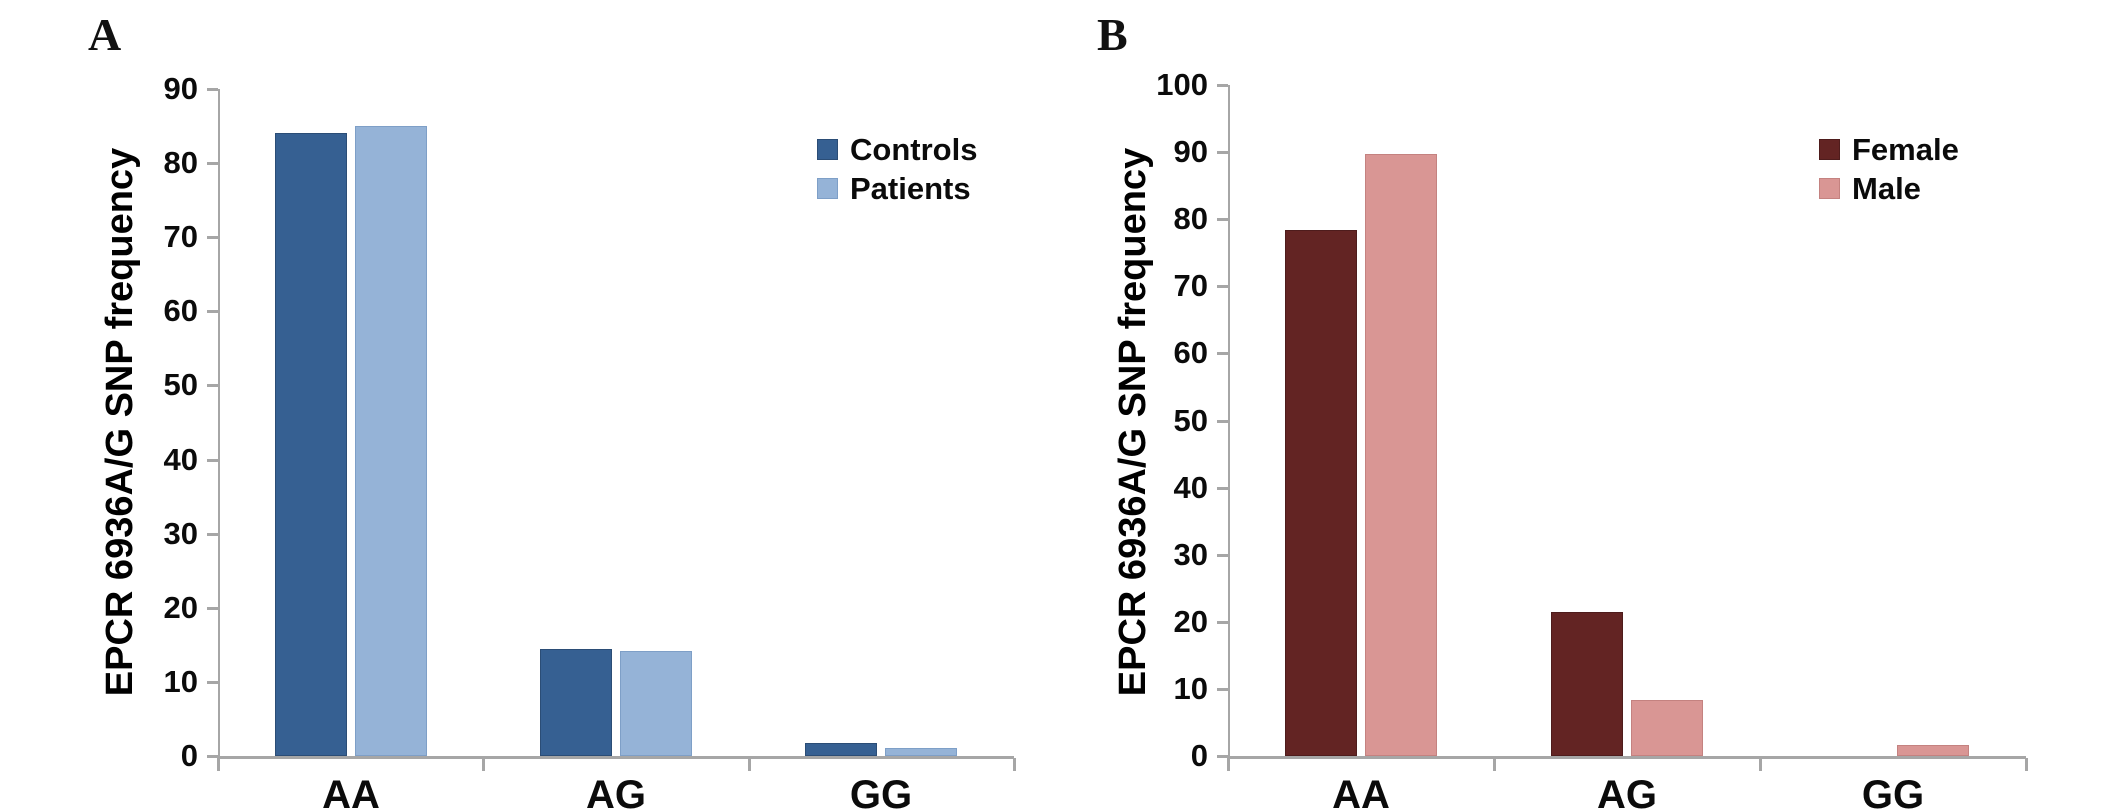  I want to click on legend-swatch-male-icon, so click(1829, 188).